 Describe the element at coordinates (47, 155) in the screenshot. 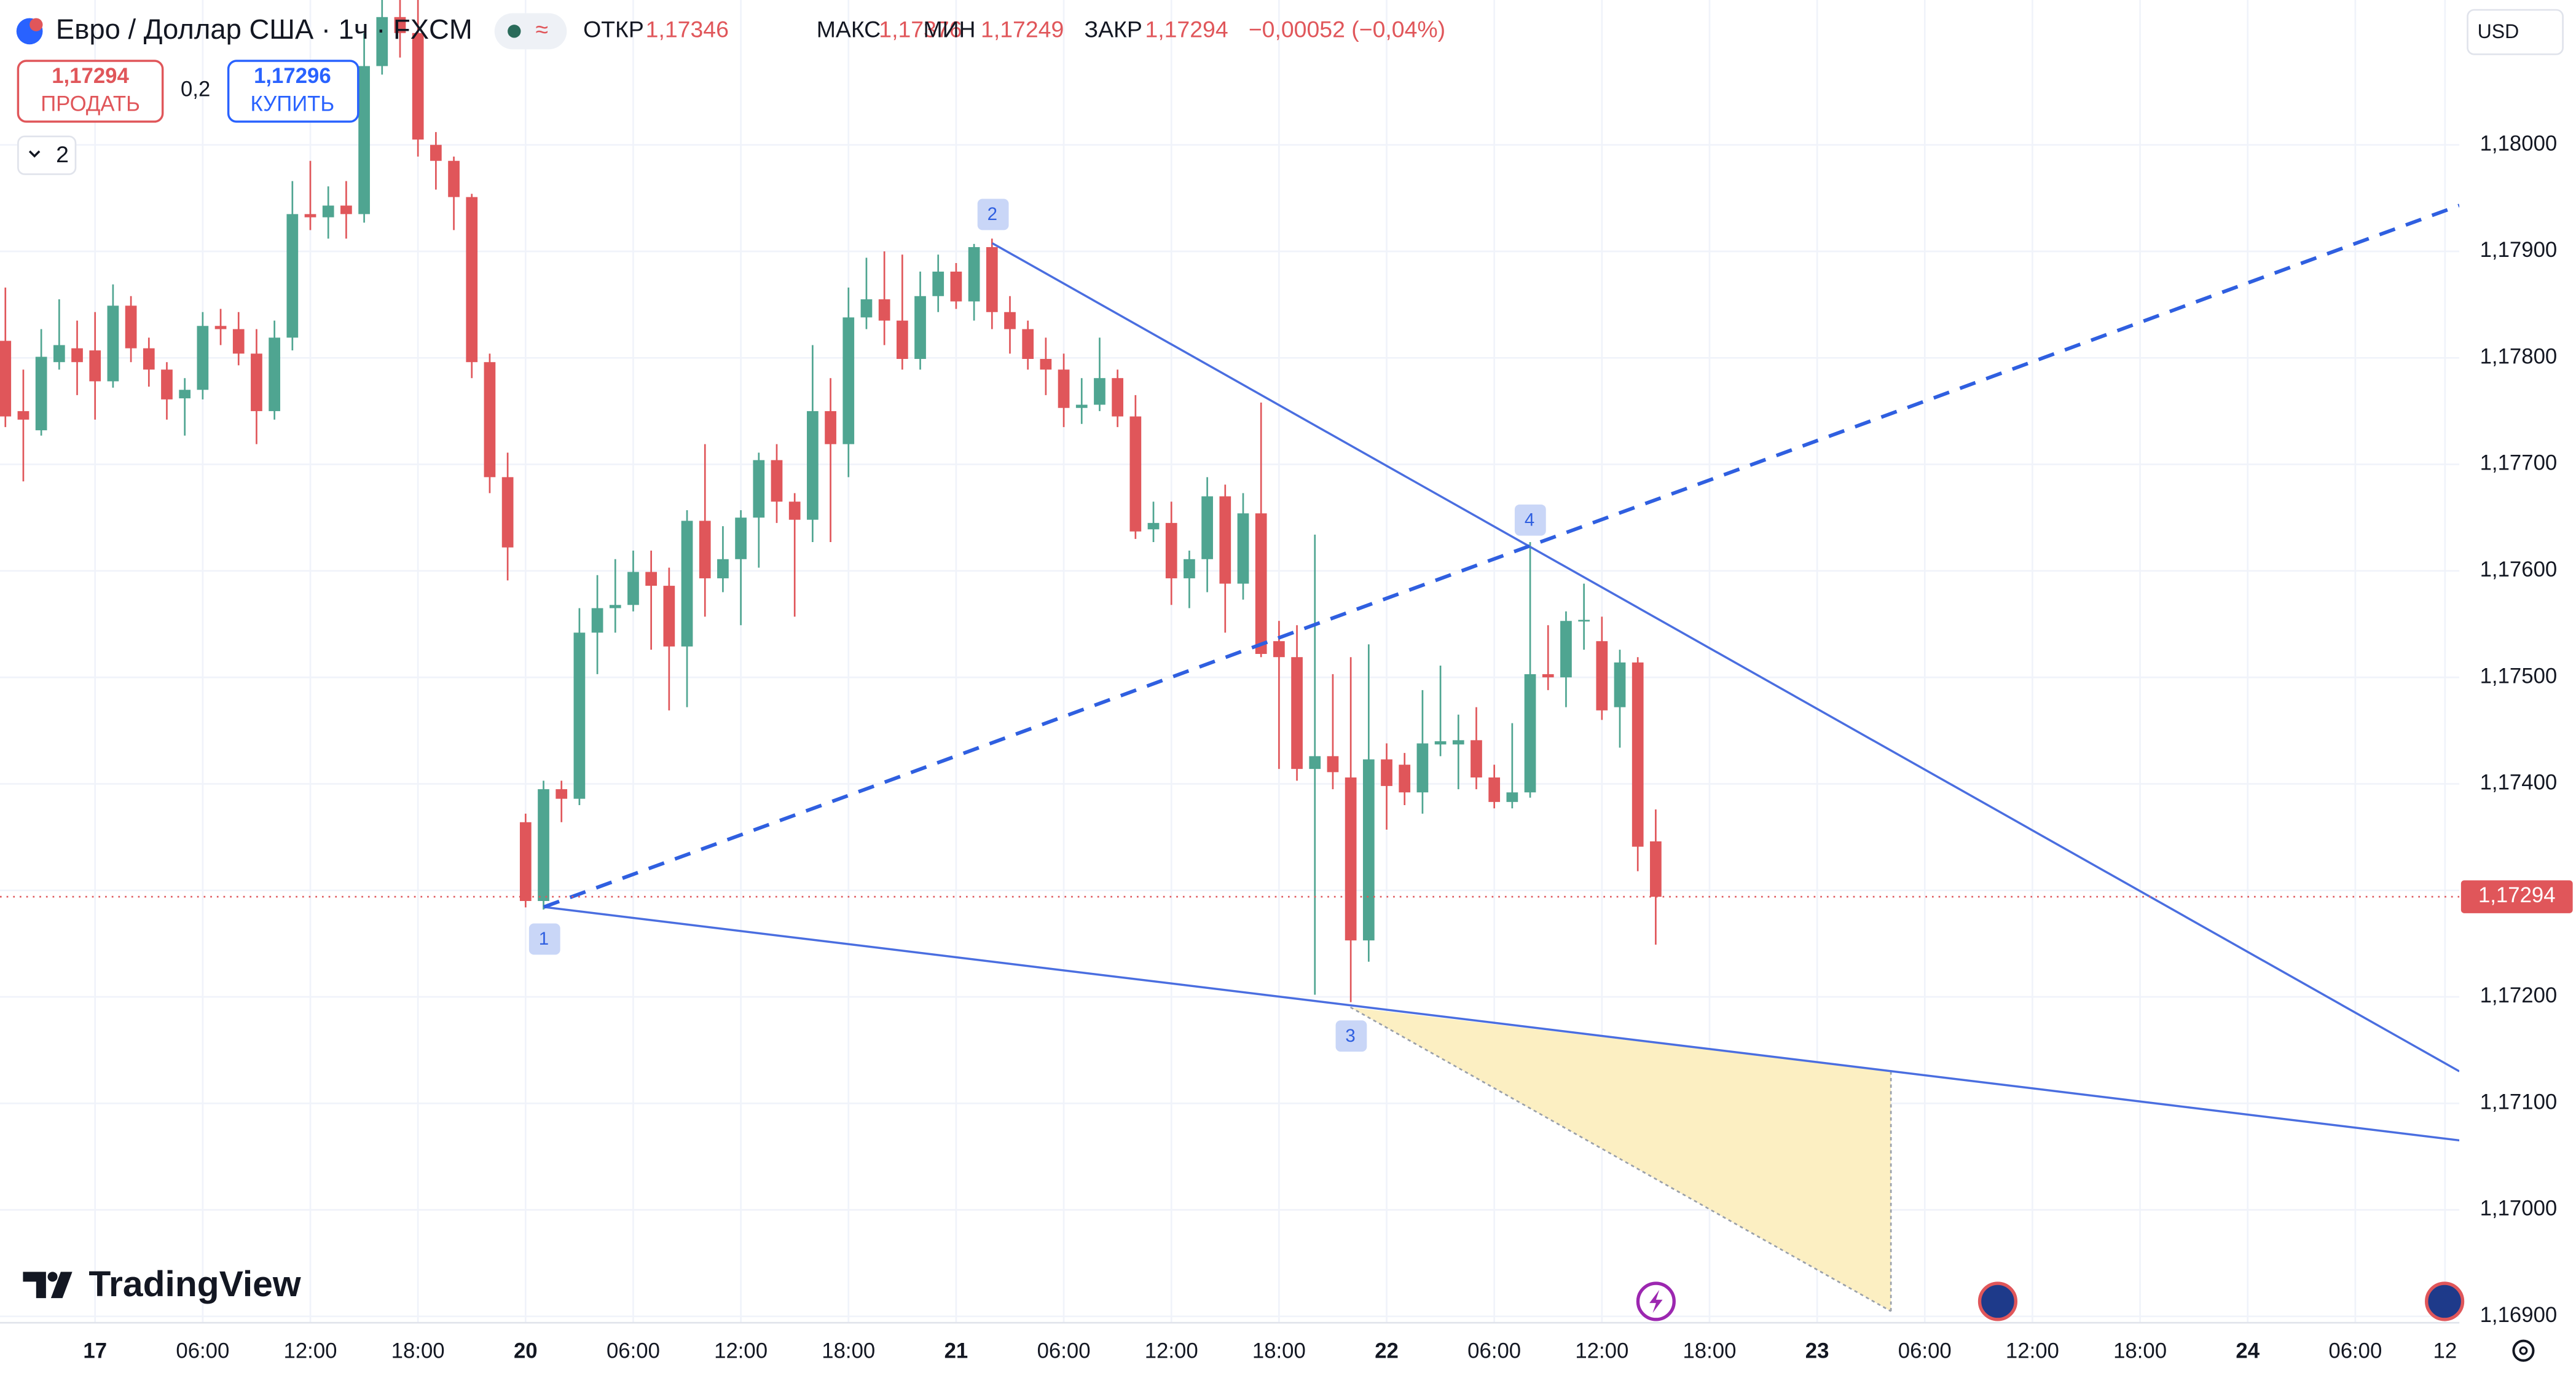

I see `indicators-toggle: 2` at that location.